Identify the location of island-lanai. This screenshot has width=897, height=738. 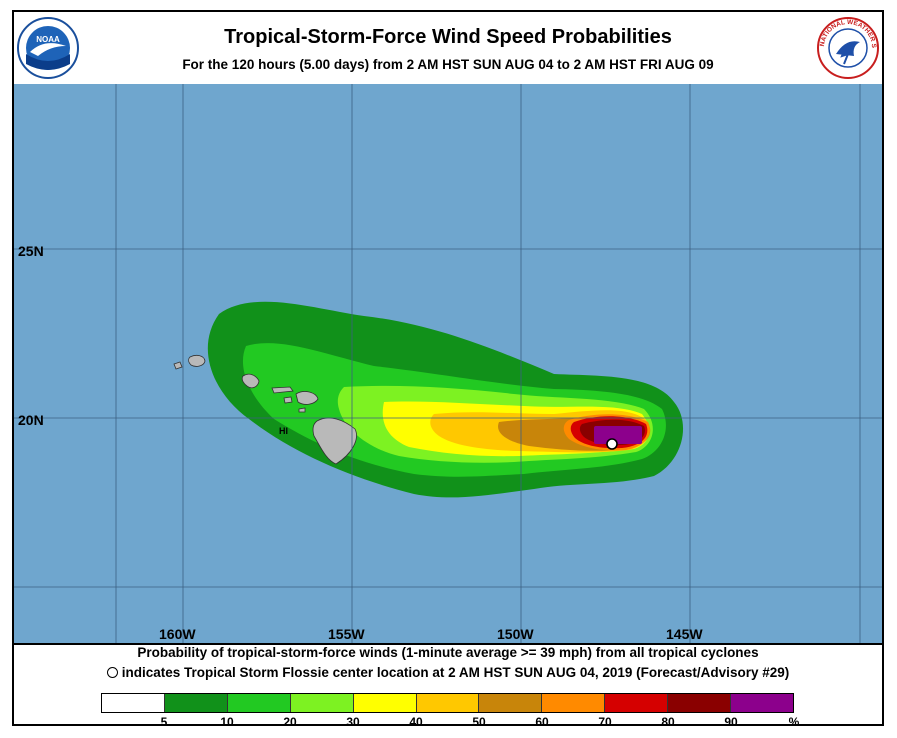
(288, 400).